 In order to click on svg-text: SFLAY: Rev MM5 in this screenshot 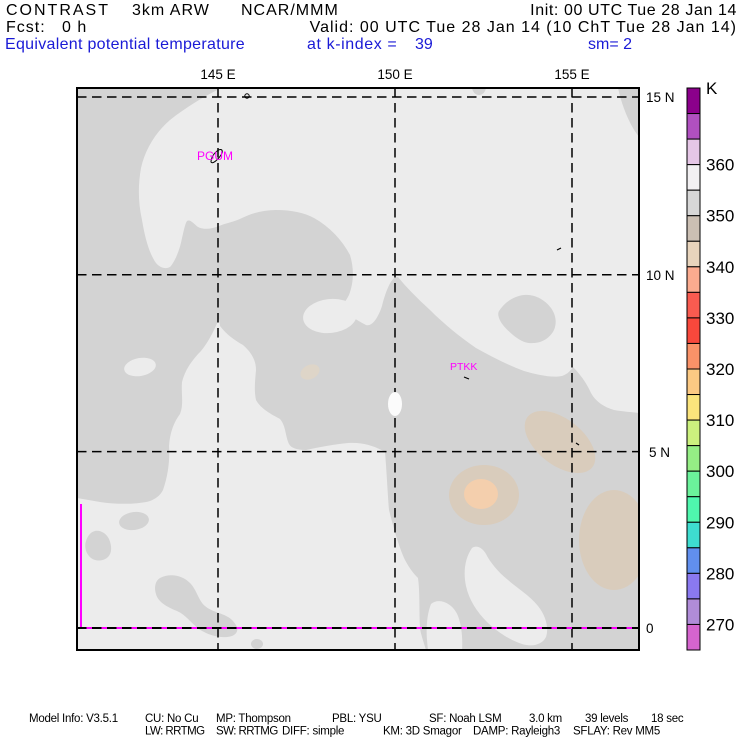, I will do `click(616, 732)`.